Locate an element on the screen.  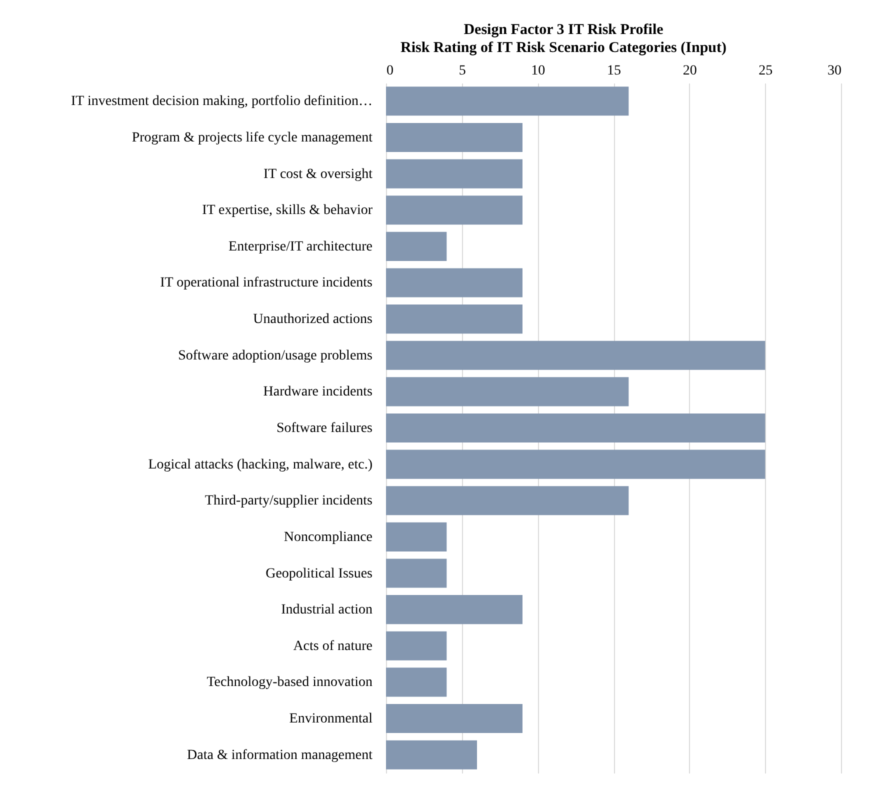
y-tick-label: Third-party/supplier incidents is located at coordinates (288, 501).